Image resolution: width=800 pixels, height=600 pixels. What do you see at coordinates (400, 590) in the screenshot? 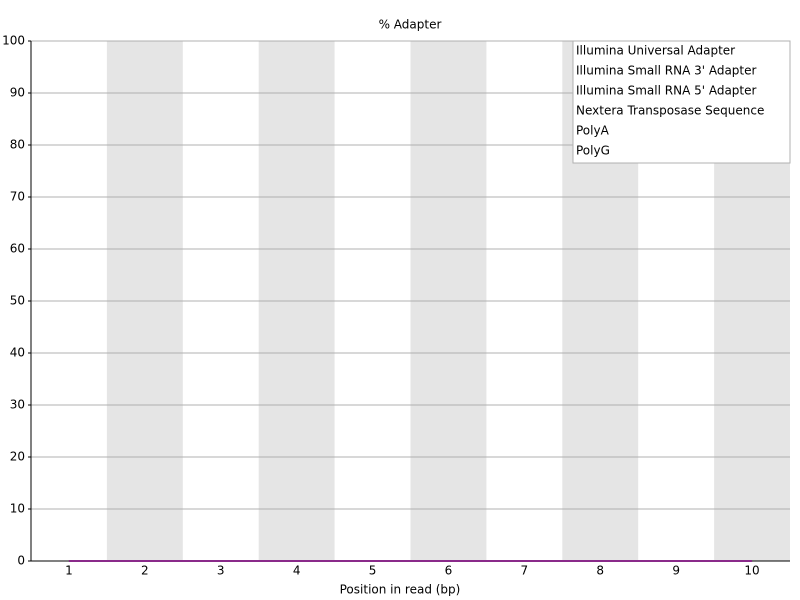
I see `x-axis-label: Position in read (bp)` at bounding box center [400, 590].